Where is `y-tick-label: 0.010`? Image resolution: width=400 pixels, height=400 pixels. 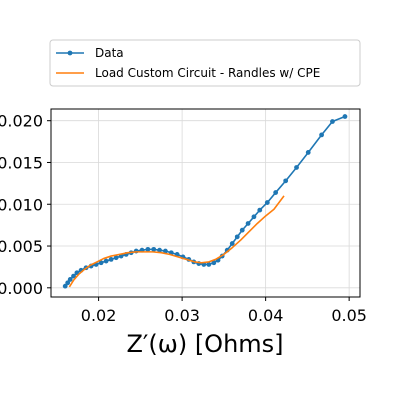 y-tick-label: 0.010 is located at coordinates (21, 204).